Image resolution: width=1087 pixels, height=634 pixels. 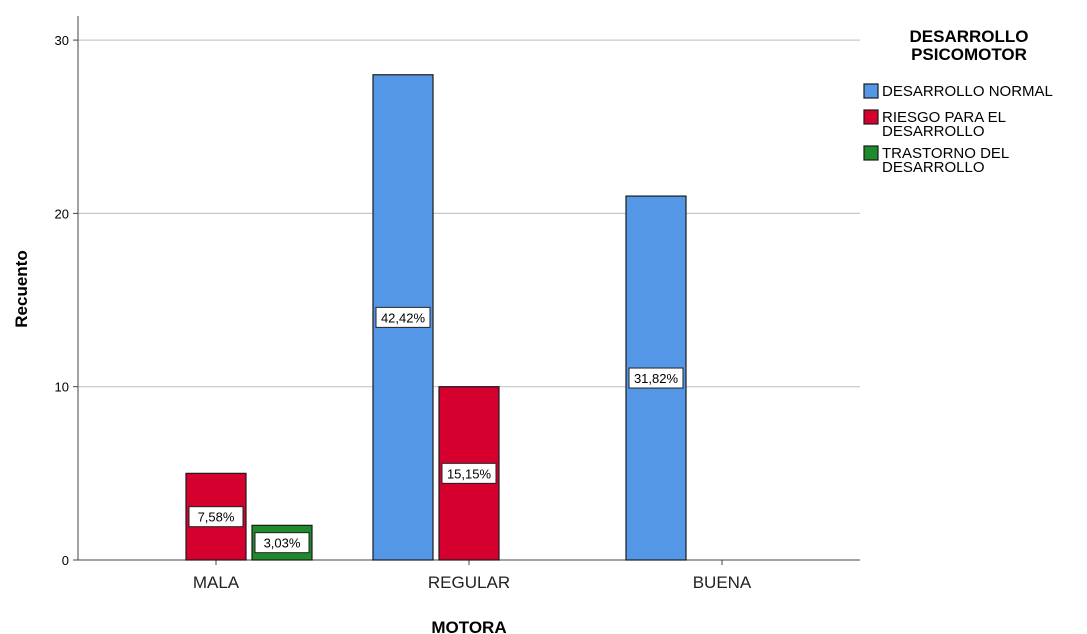 I want to click on legend-title-line-1: DESARROLLO, so click(x=969, y=36).